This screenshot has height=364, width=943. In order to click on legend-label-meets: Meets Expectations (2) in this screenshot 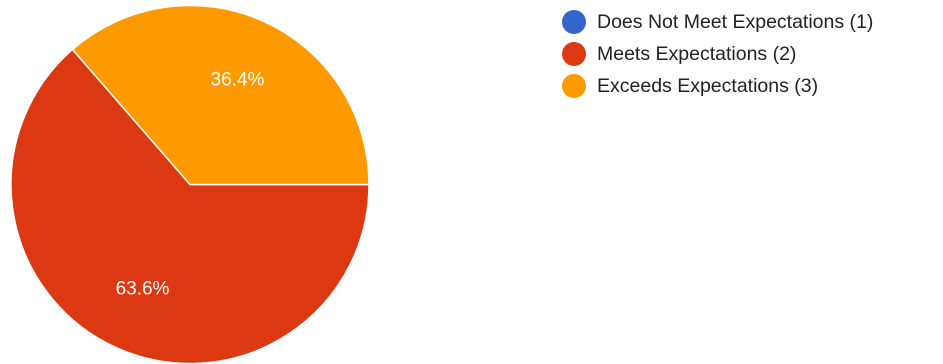, I will do `click(697, 53)`.